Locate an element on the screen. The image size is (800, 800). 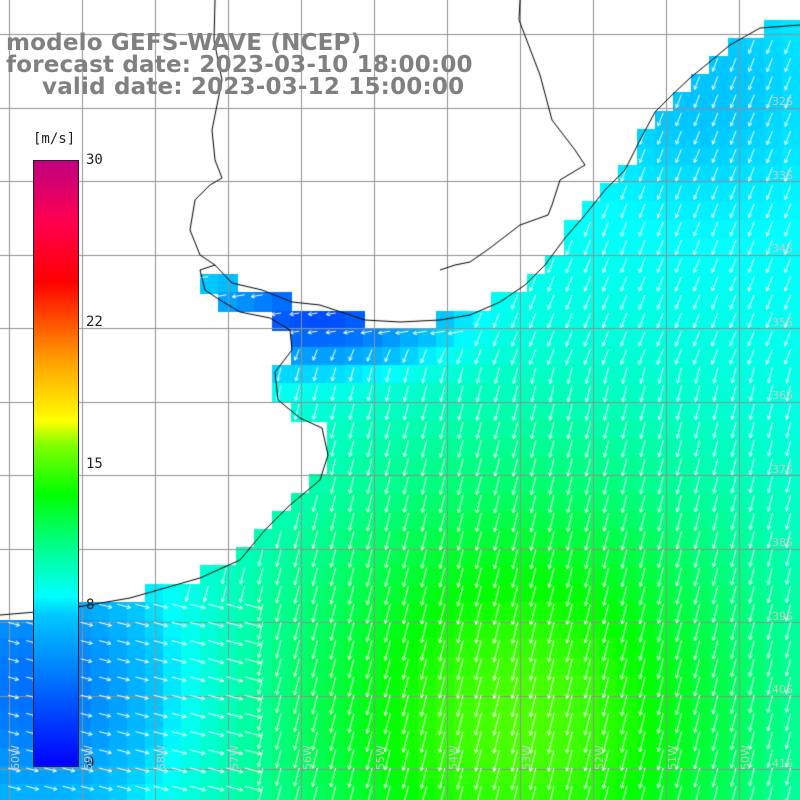
colorbar-tick-label: 30 is located at coordinates (94, 160).